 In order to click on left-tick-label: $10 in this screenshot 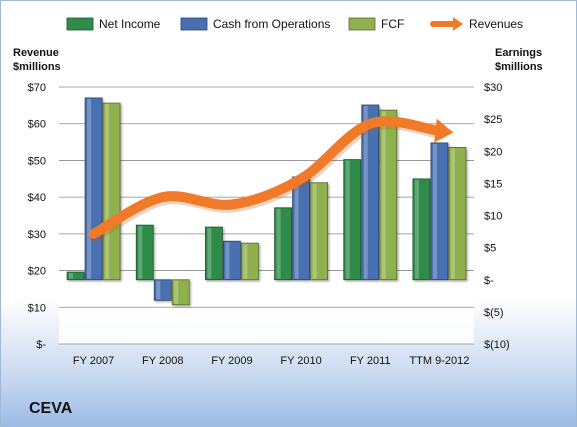, I will do `click(37, 308)`.